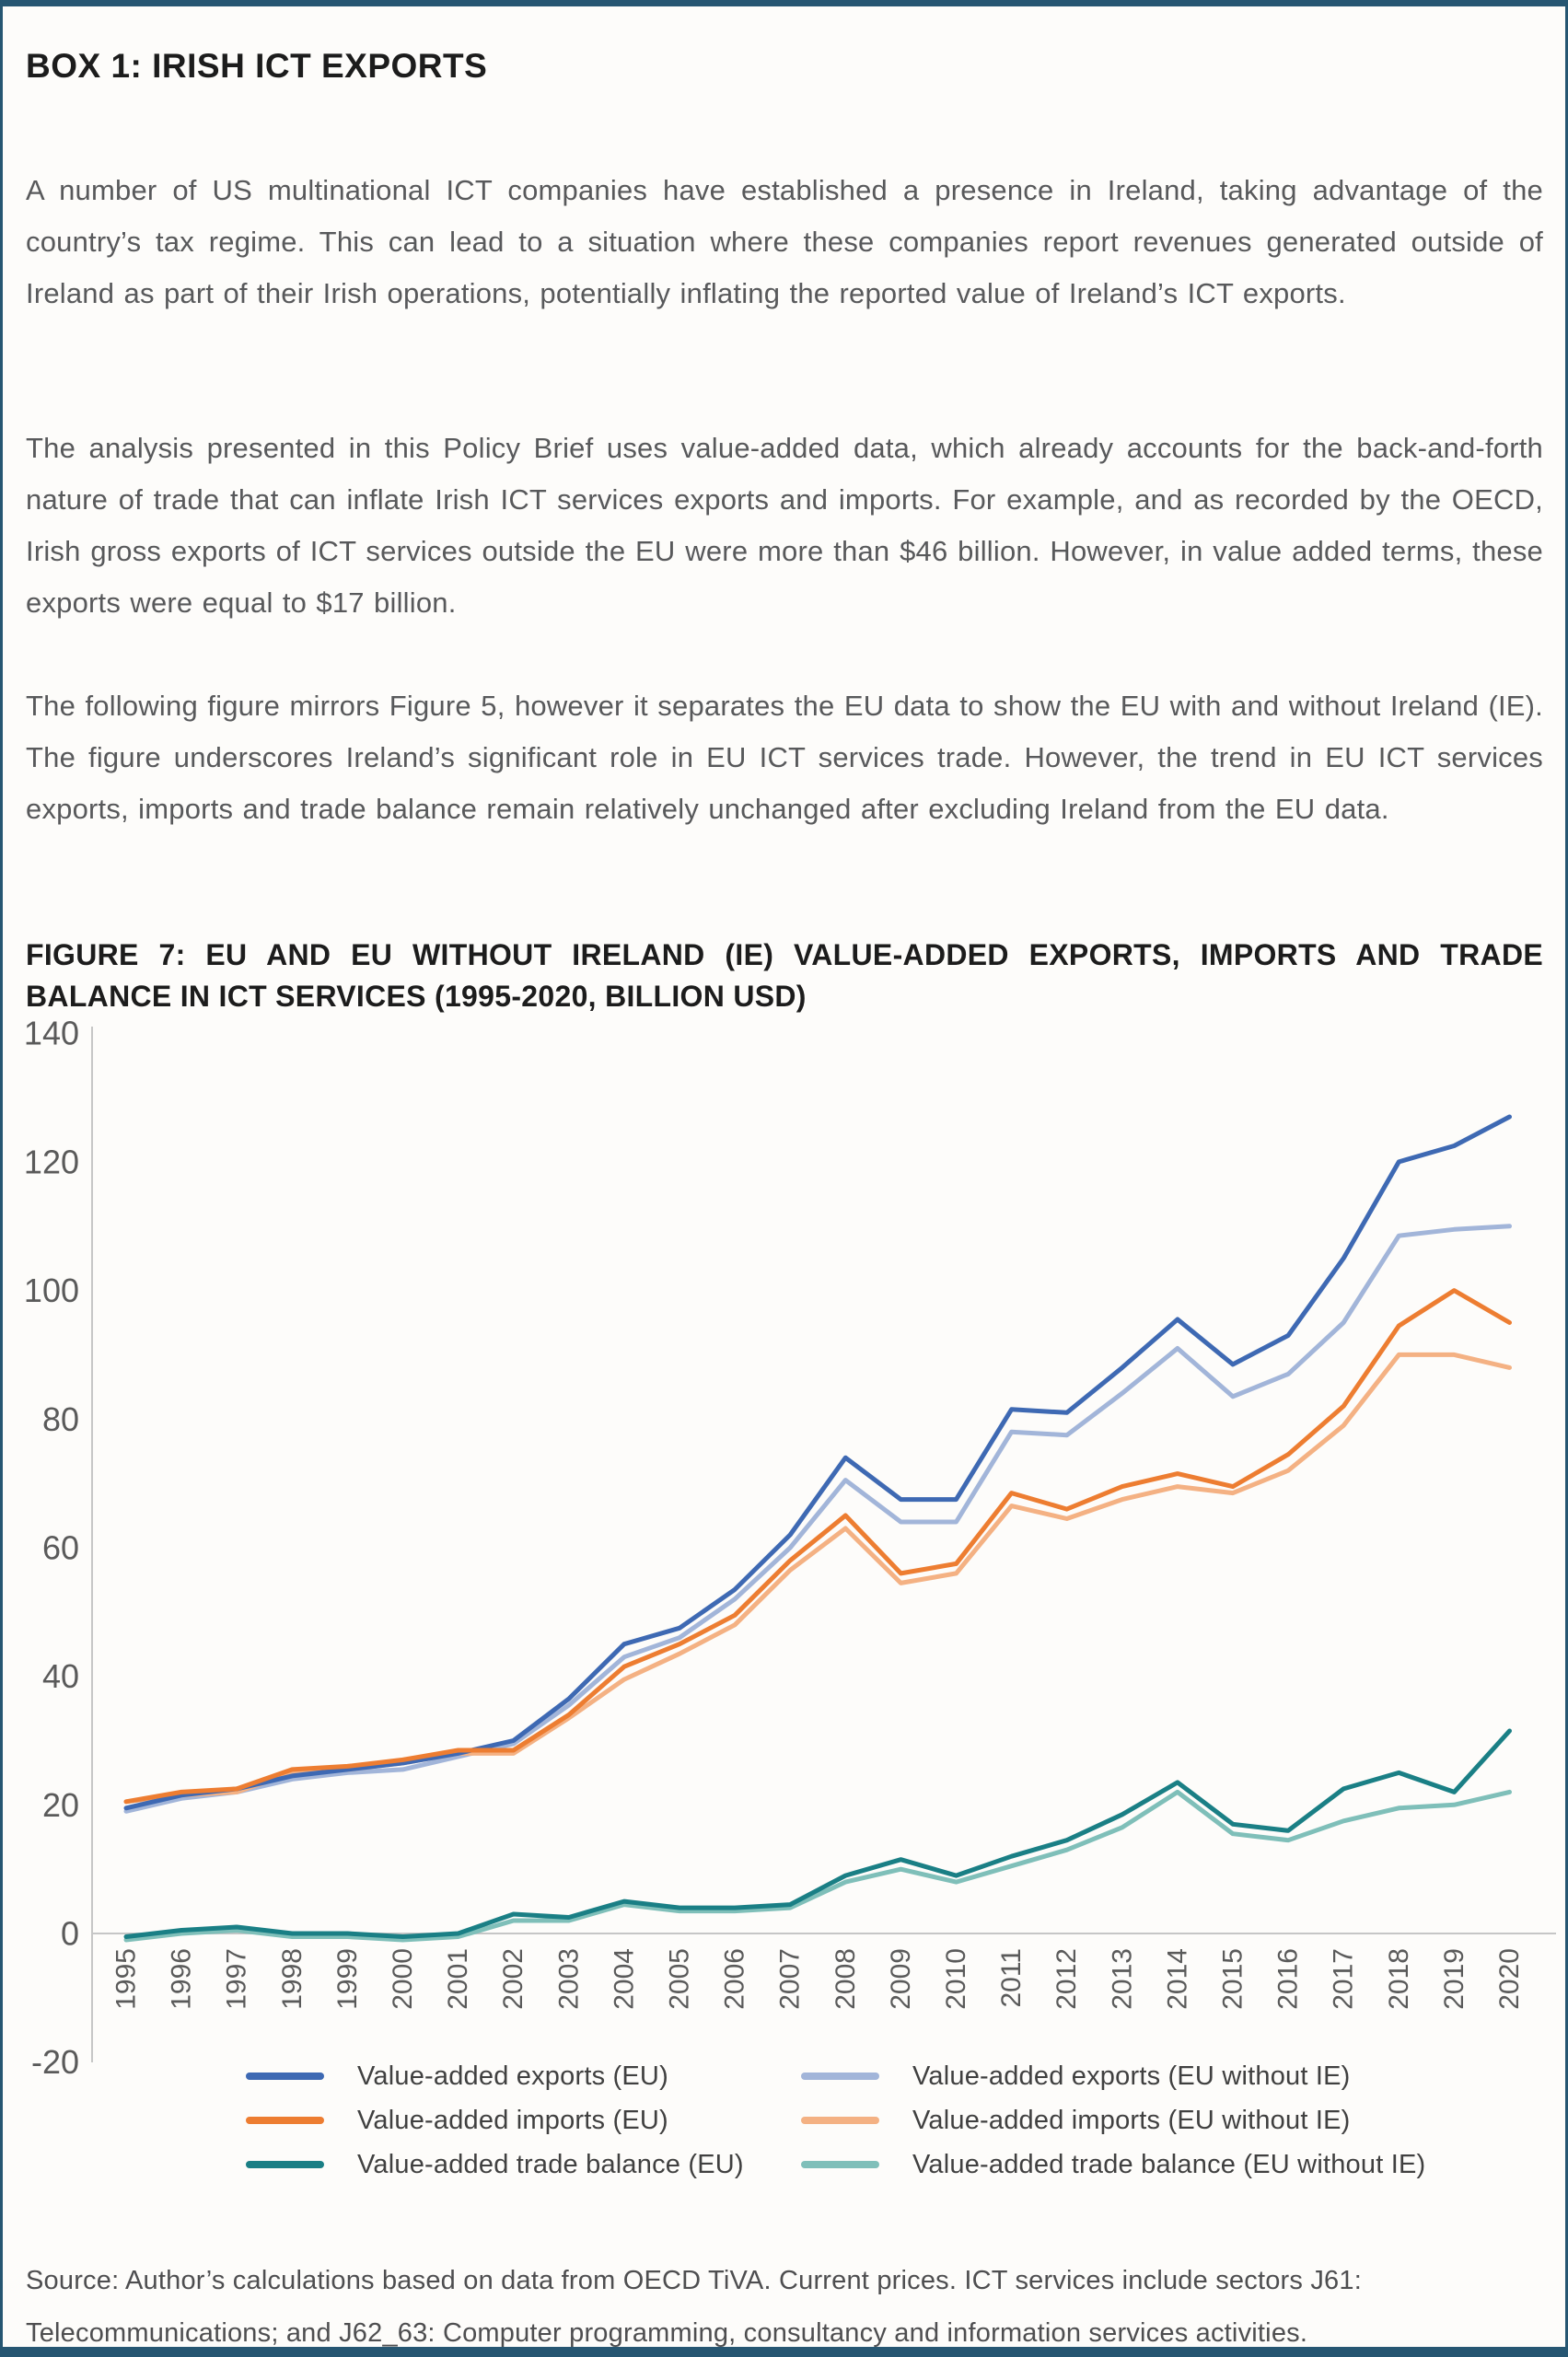  What do you see at coordinates (1288, 1979) in the screenshot?
I see `x-tick-label-year: 2016` at bounding box center [1288, 1979].